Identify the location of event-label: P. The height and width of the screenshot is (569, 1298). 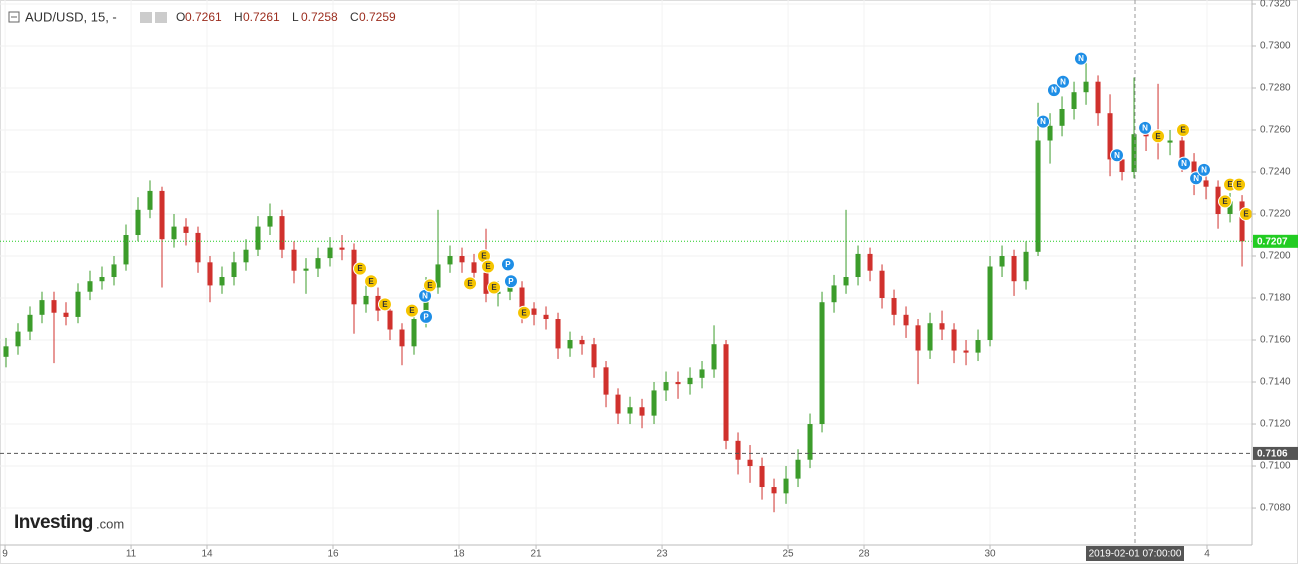
(508, 264).